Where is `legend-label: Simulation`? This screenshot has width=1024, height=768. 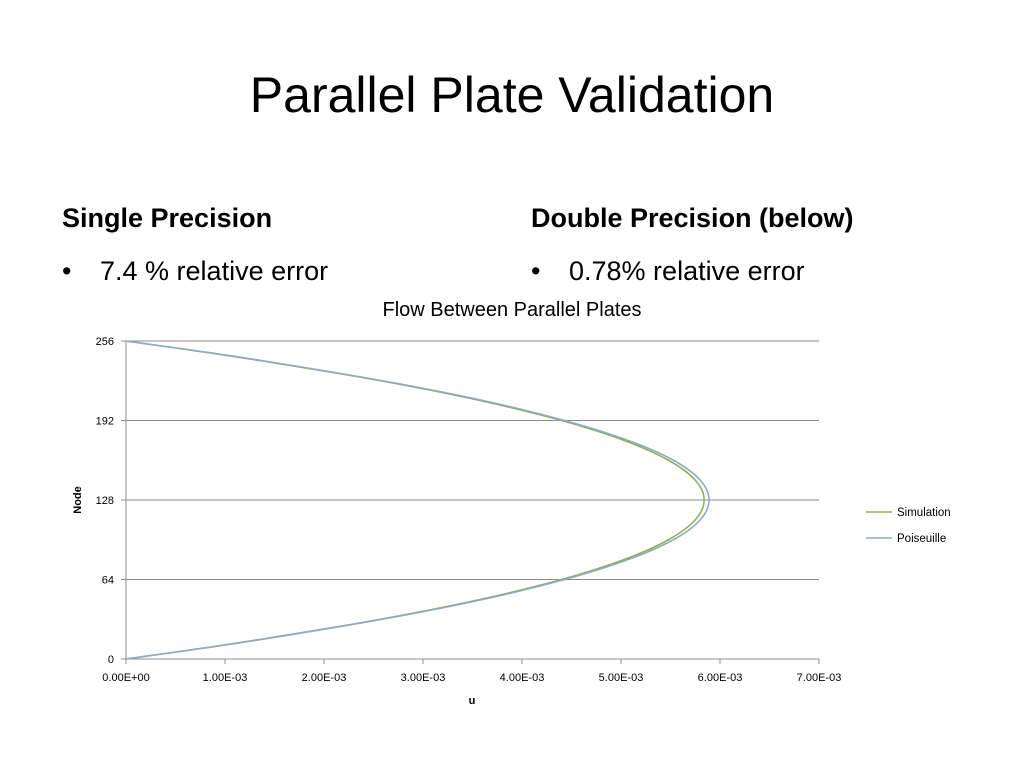 legend-label: Simulation is located at coordinates (924, 513).